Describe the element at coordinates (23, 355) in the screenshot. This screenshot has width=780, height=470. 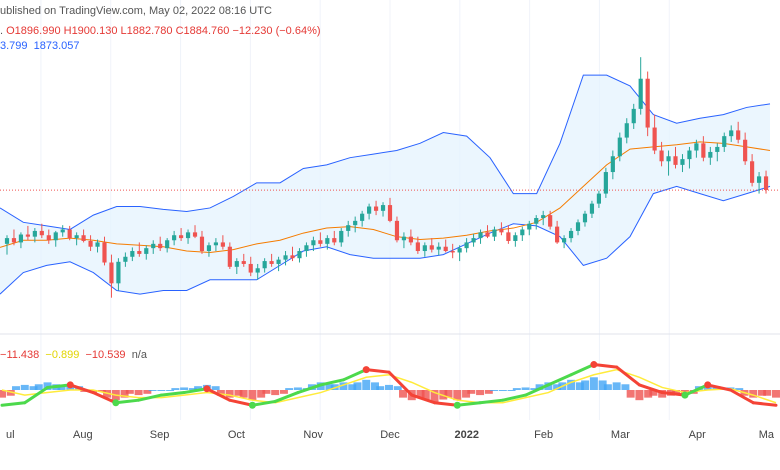
I see `indicator-value-1: 11.438` at that location.